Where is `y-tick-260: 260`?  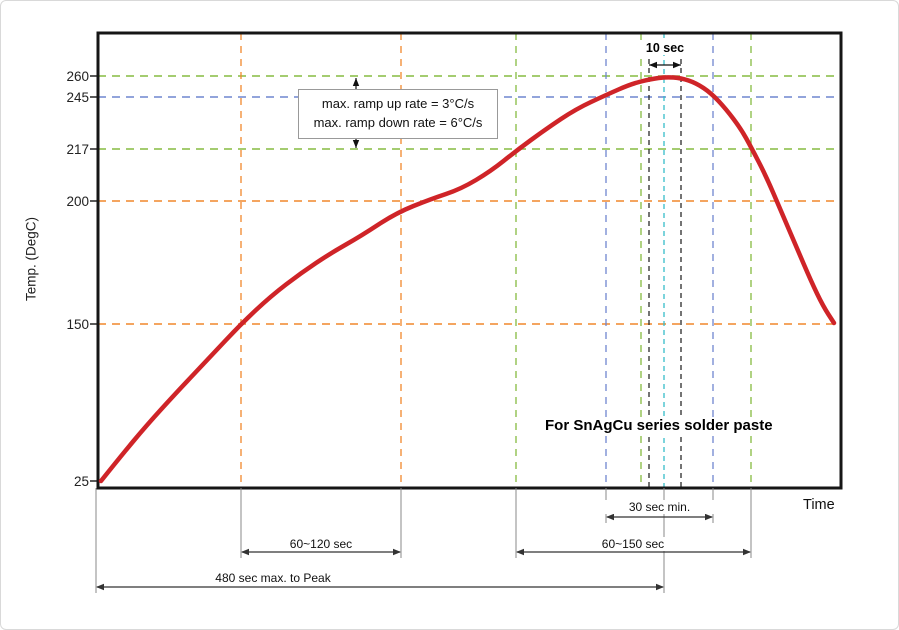 y-tick-260: 260 is located at coordinates (77, 76).